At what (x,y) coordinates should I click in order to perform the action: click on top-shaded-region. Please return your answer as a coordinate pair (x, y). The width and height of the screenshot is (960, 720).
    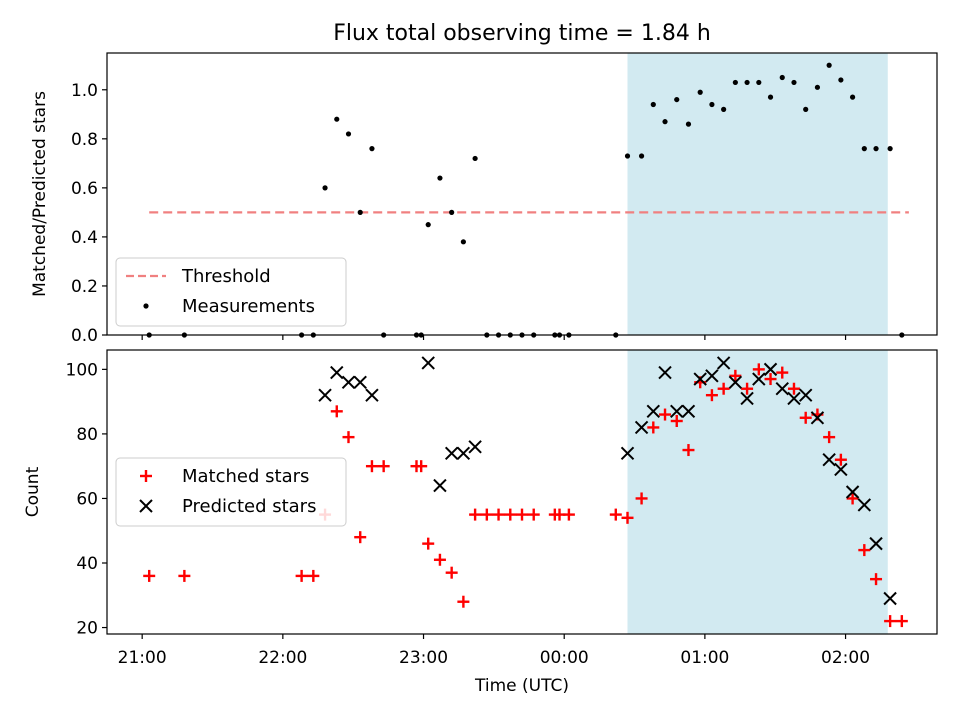
    Looking at the image, I should click on (757, 194).